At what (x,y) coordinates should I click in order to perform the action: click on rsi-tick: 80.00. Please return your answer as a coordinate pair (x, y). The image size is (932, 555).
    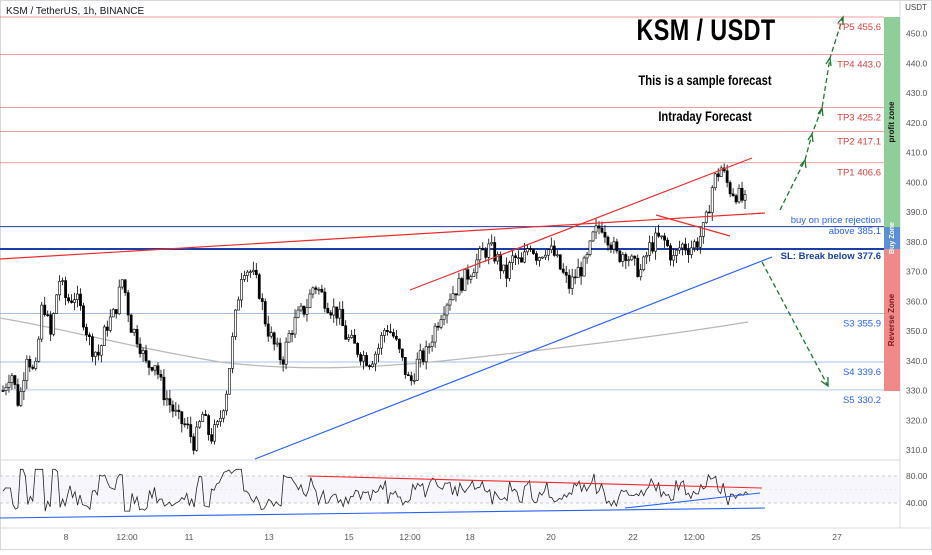
    Looking at the image, I should click on (917, 476).